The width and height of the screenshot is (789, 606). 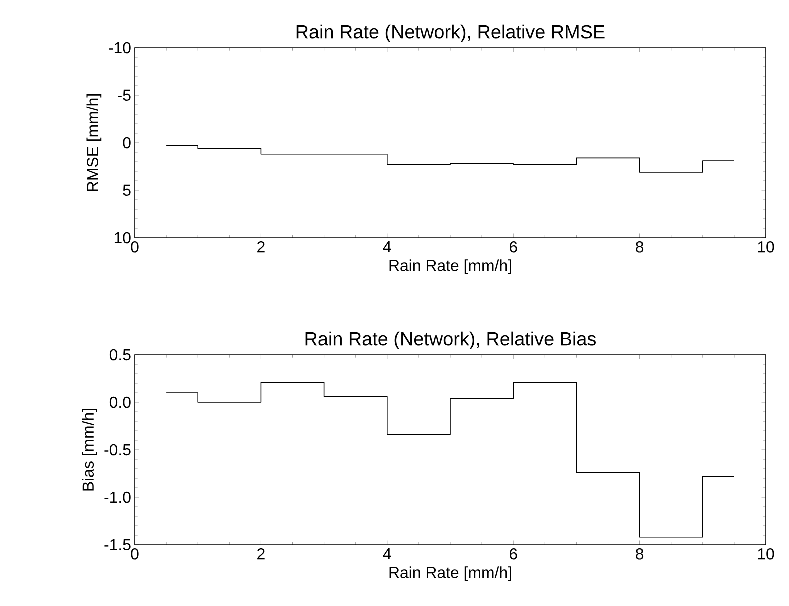 What do you see at coordinates (117, 450) in the screenshot?
I see `y-tick-label: -0.5` at bounding box center [117, 450].